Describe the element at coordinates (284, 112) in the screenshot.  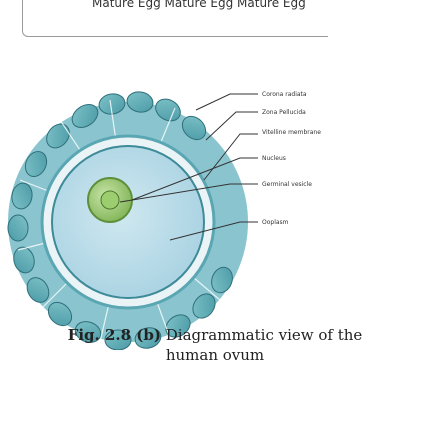
I see `label-zona-pellucida: Zona Pellucida` at that location.